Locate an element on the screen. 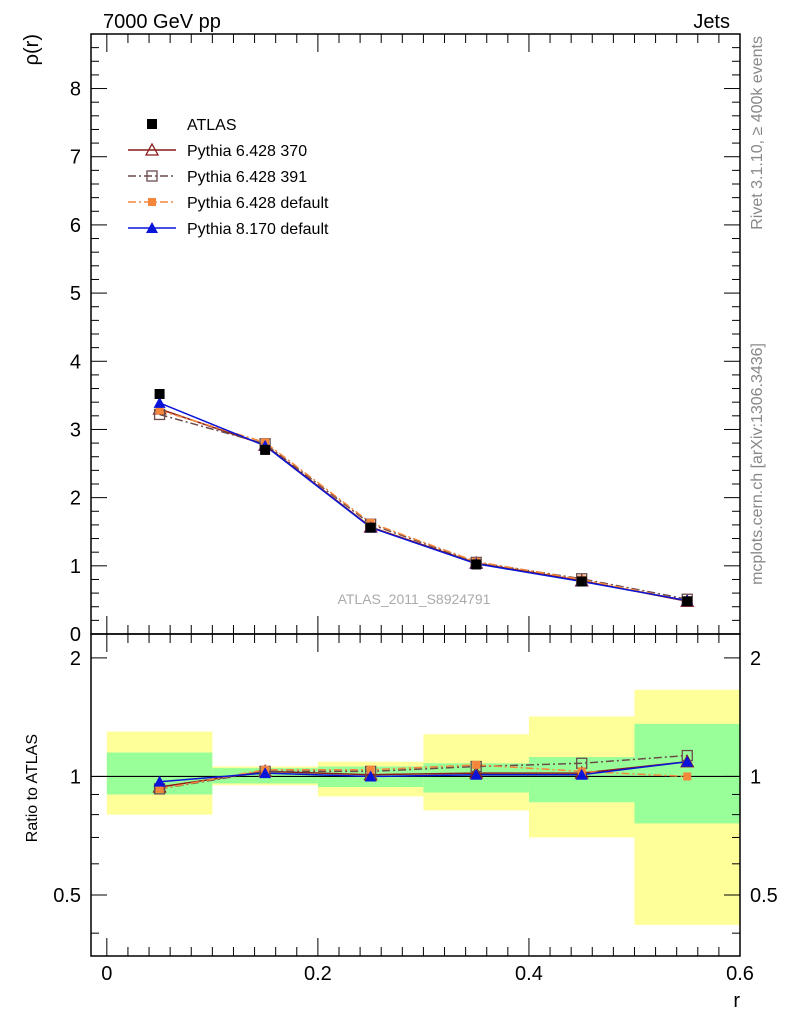 This screenshot has width=786, height=1024. side-text-mcplots: mcplots.cern.ch [arXiv:1306.3436] is located at coordinates (757, 464).